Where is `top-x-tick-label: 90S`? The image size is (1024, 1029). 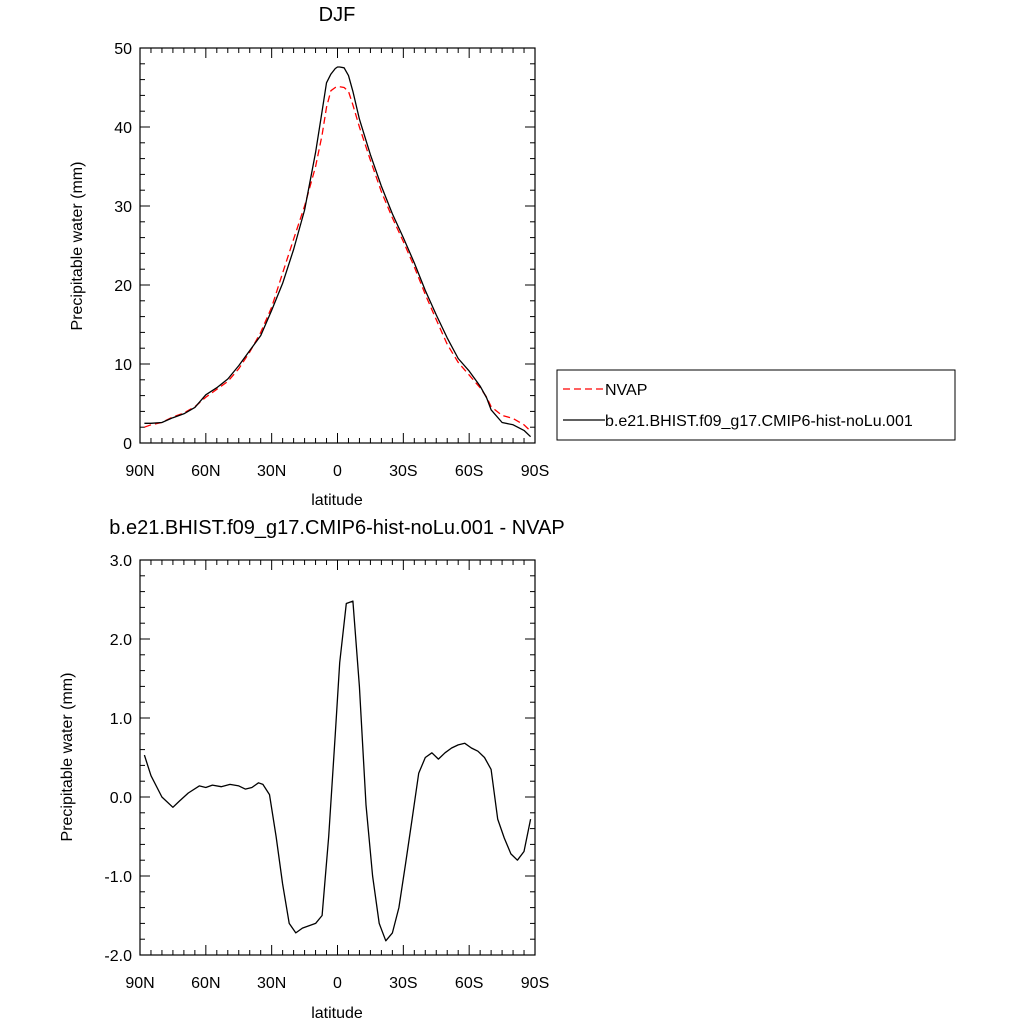 top-x-tick-label: 90S is located at coordinates (535, 471).